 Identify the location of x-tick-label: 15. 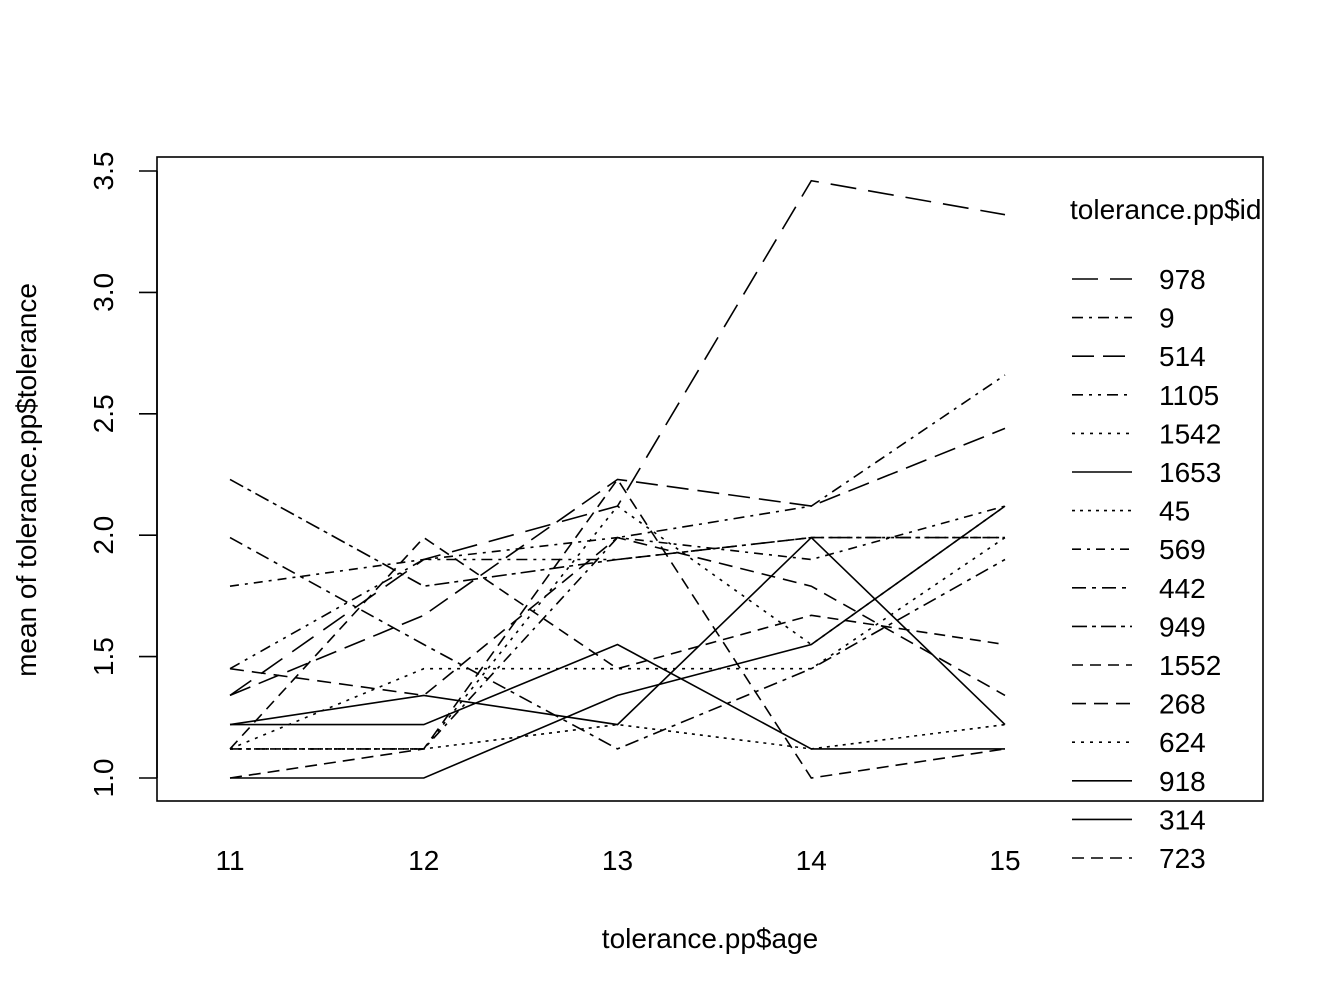
(1004, 860).